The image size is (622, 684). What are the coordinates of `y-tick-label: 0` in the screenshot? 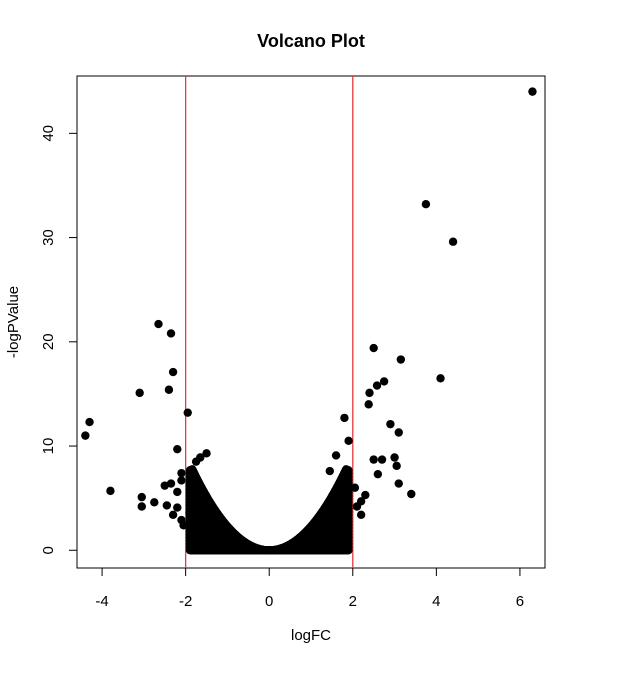 It's located at (48, 550).